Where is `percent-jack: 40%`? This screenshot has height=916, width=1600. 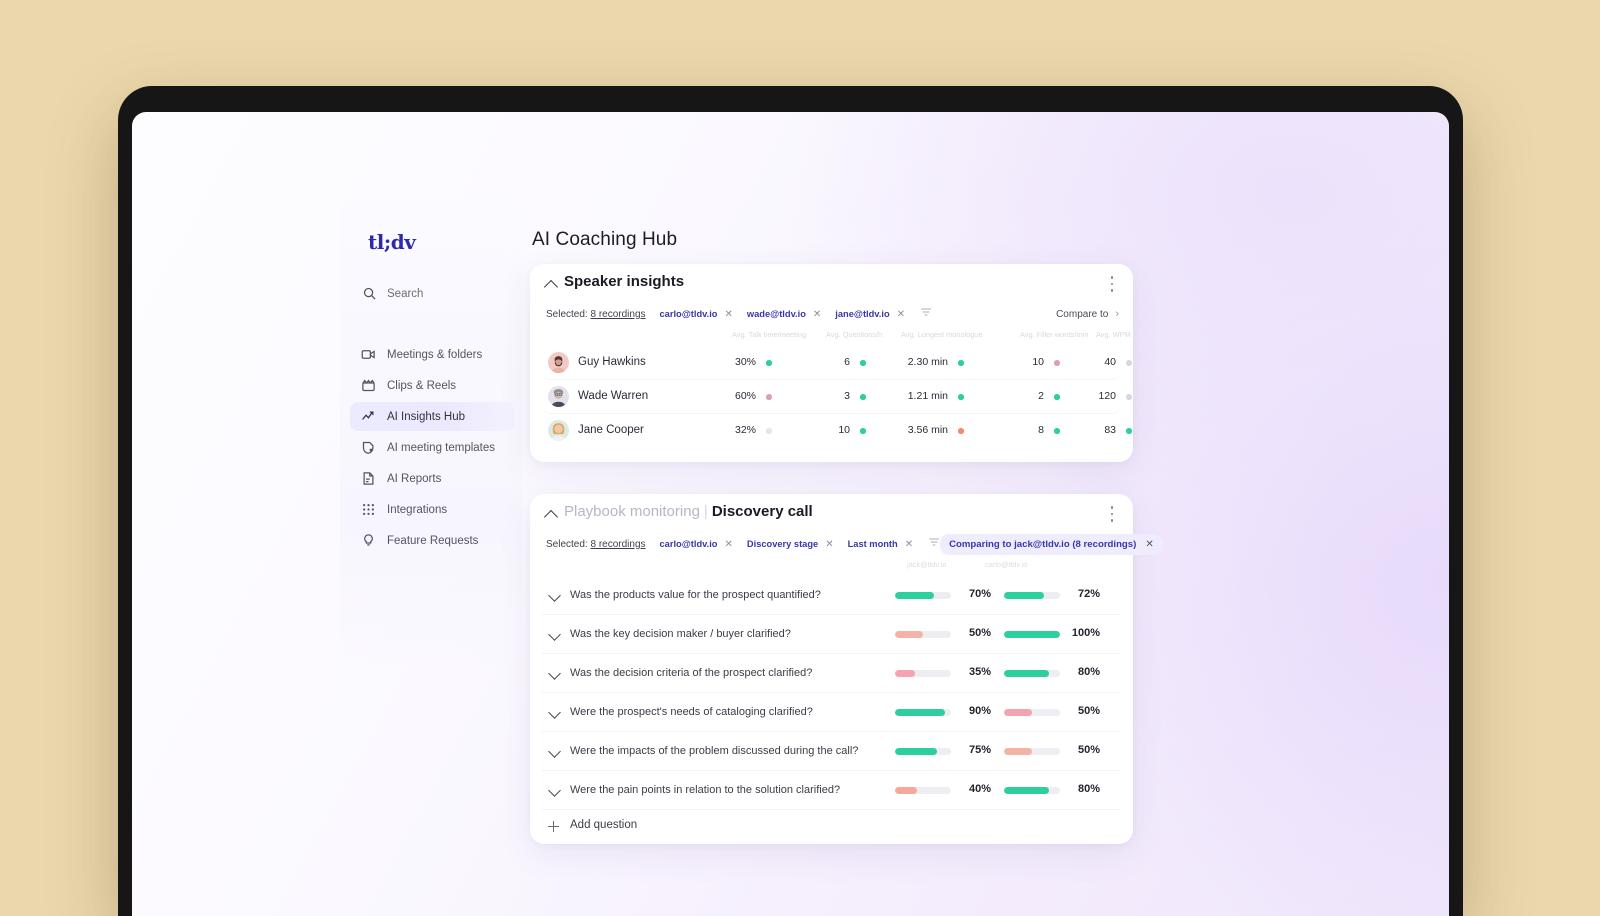
percent-jack: 40% is located at coordinates (979, 789).